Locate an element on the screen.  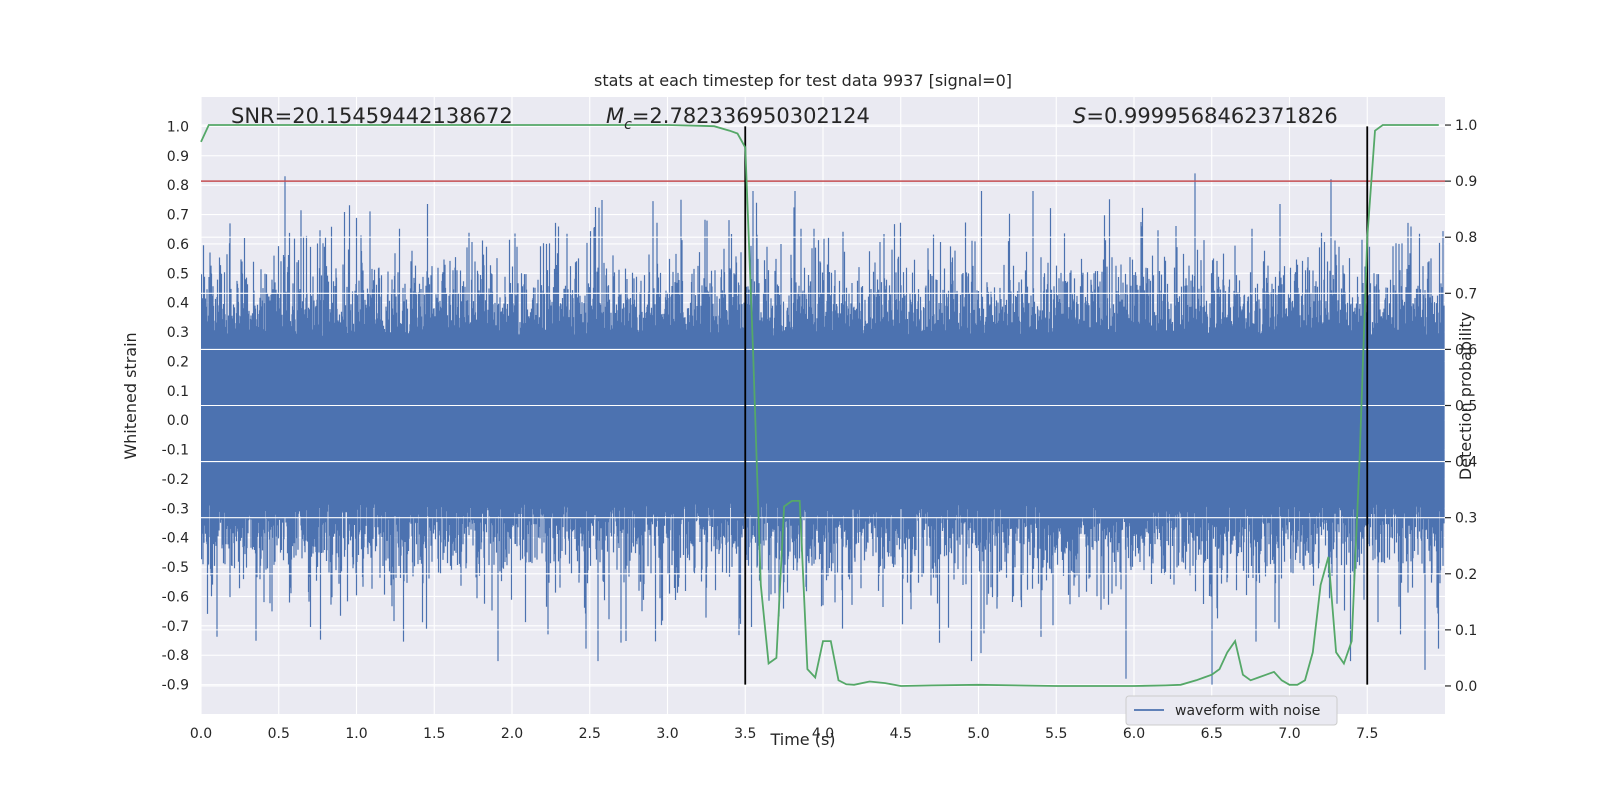
score-symbol: S is located at coordinates (1079, 116).